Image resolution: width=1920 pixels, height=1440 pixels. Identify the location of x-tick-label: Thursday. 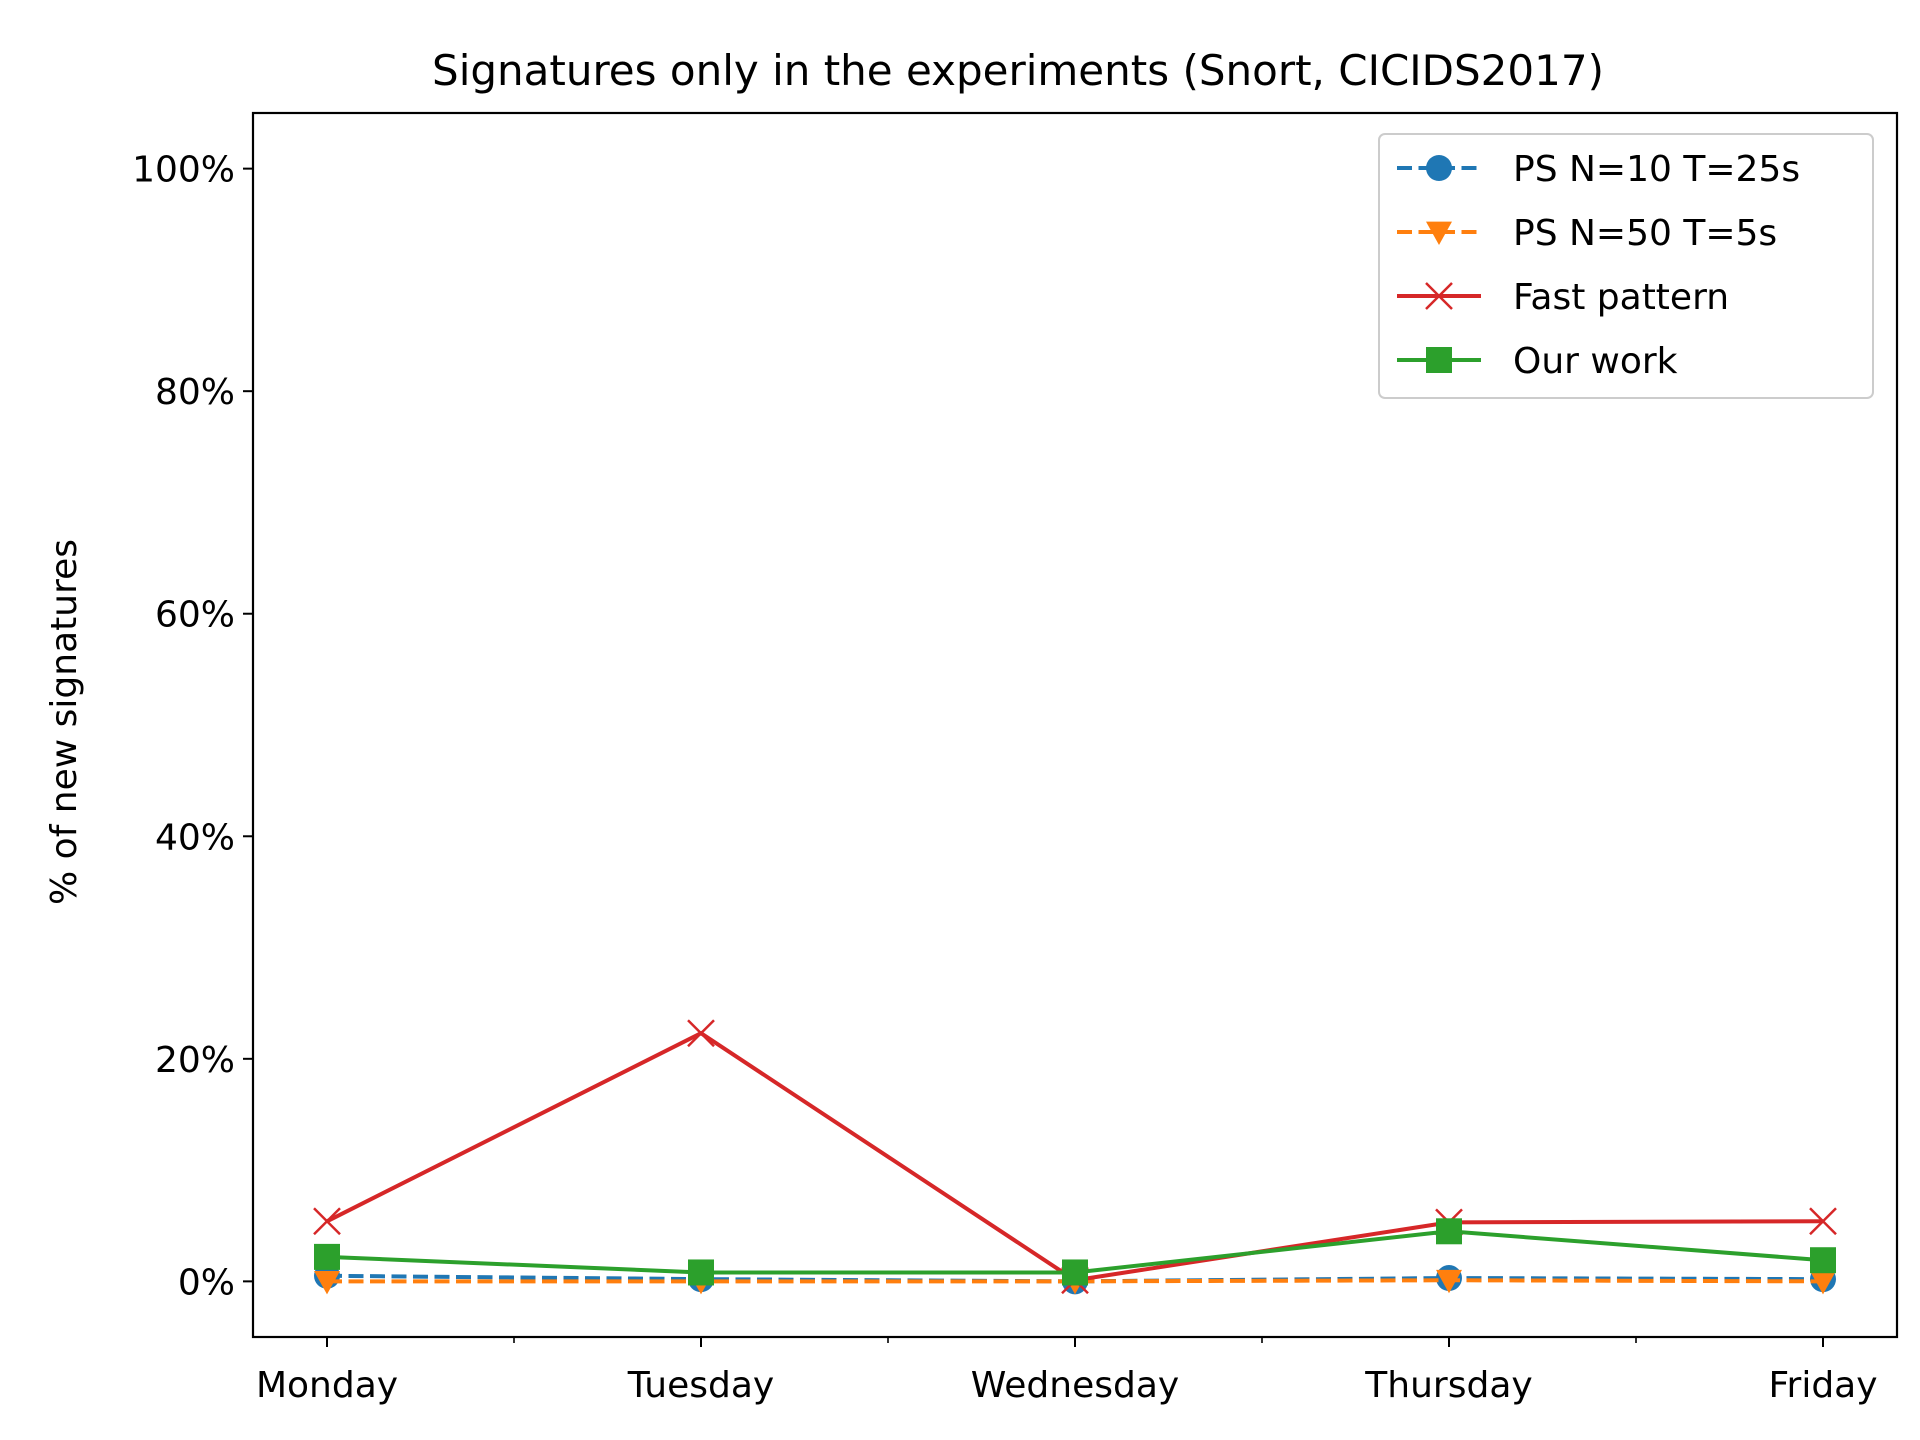
(1448, 1385).